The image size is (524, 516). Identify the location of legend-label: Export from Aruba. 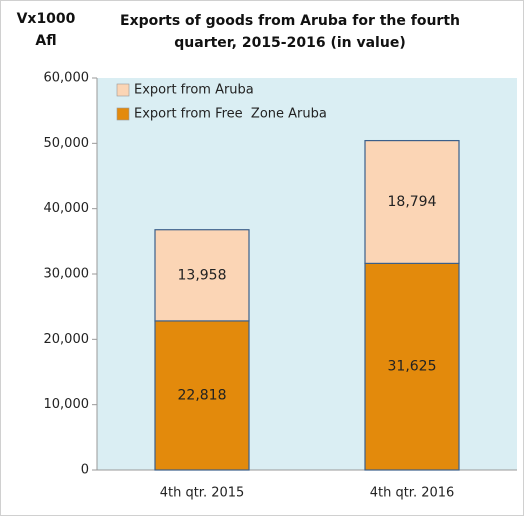
(194, 90).